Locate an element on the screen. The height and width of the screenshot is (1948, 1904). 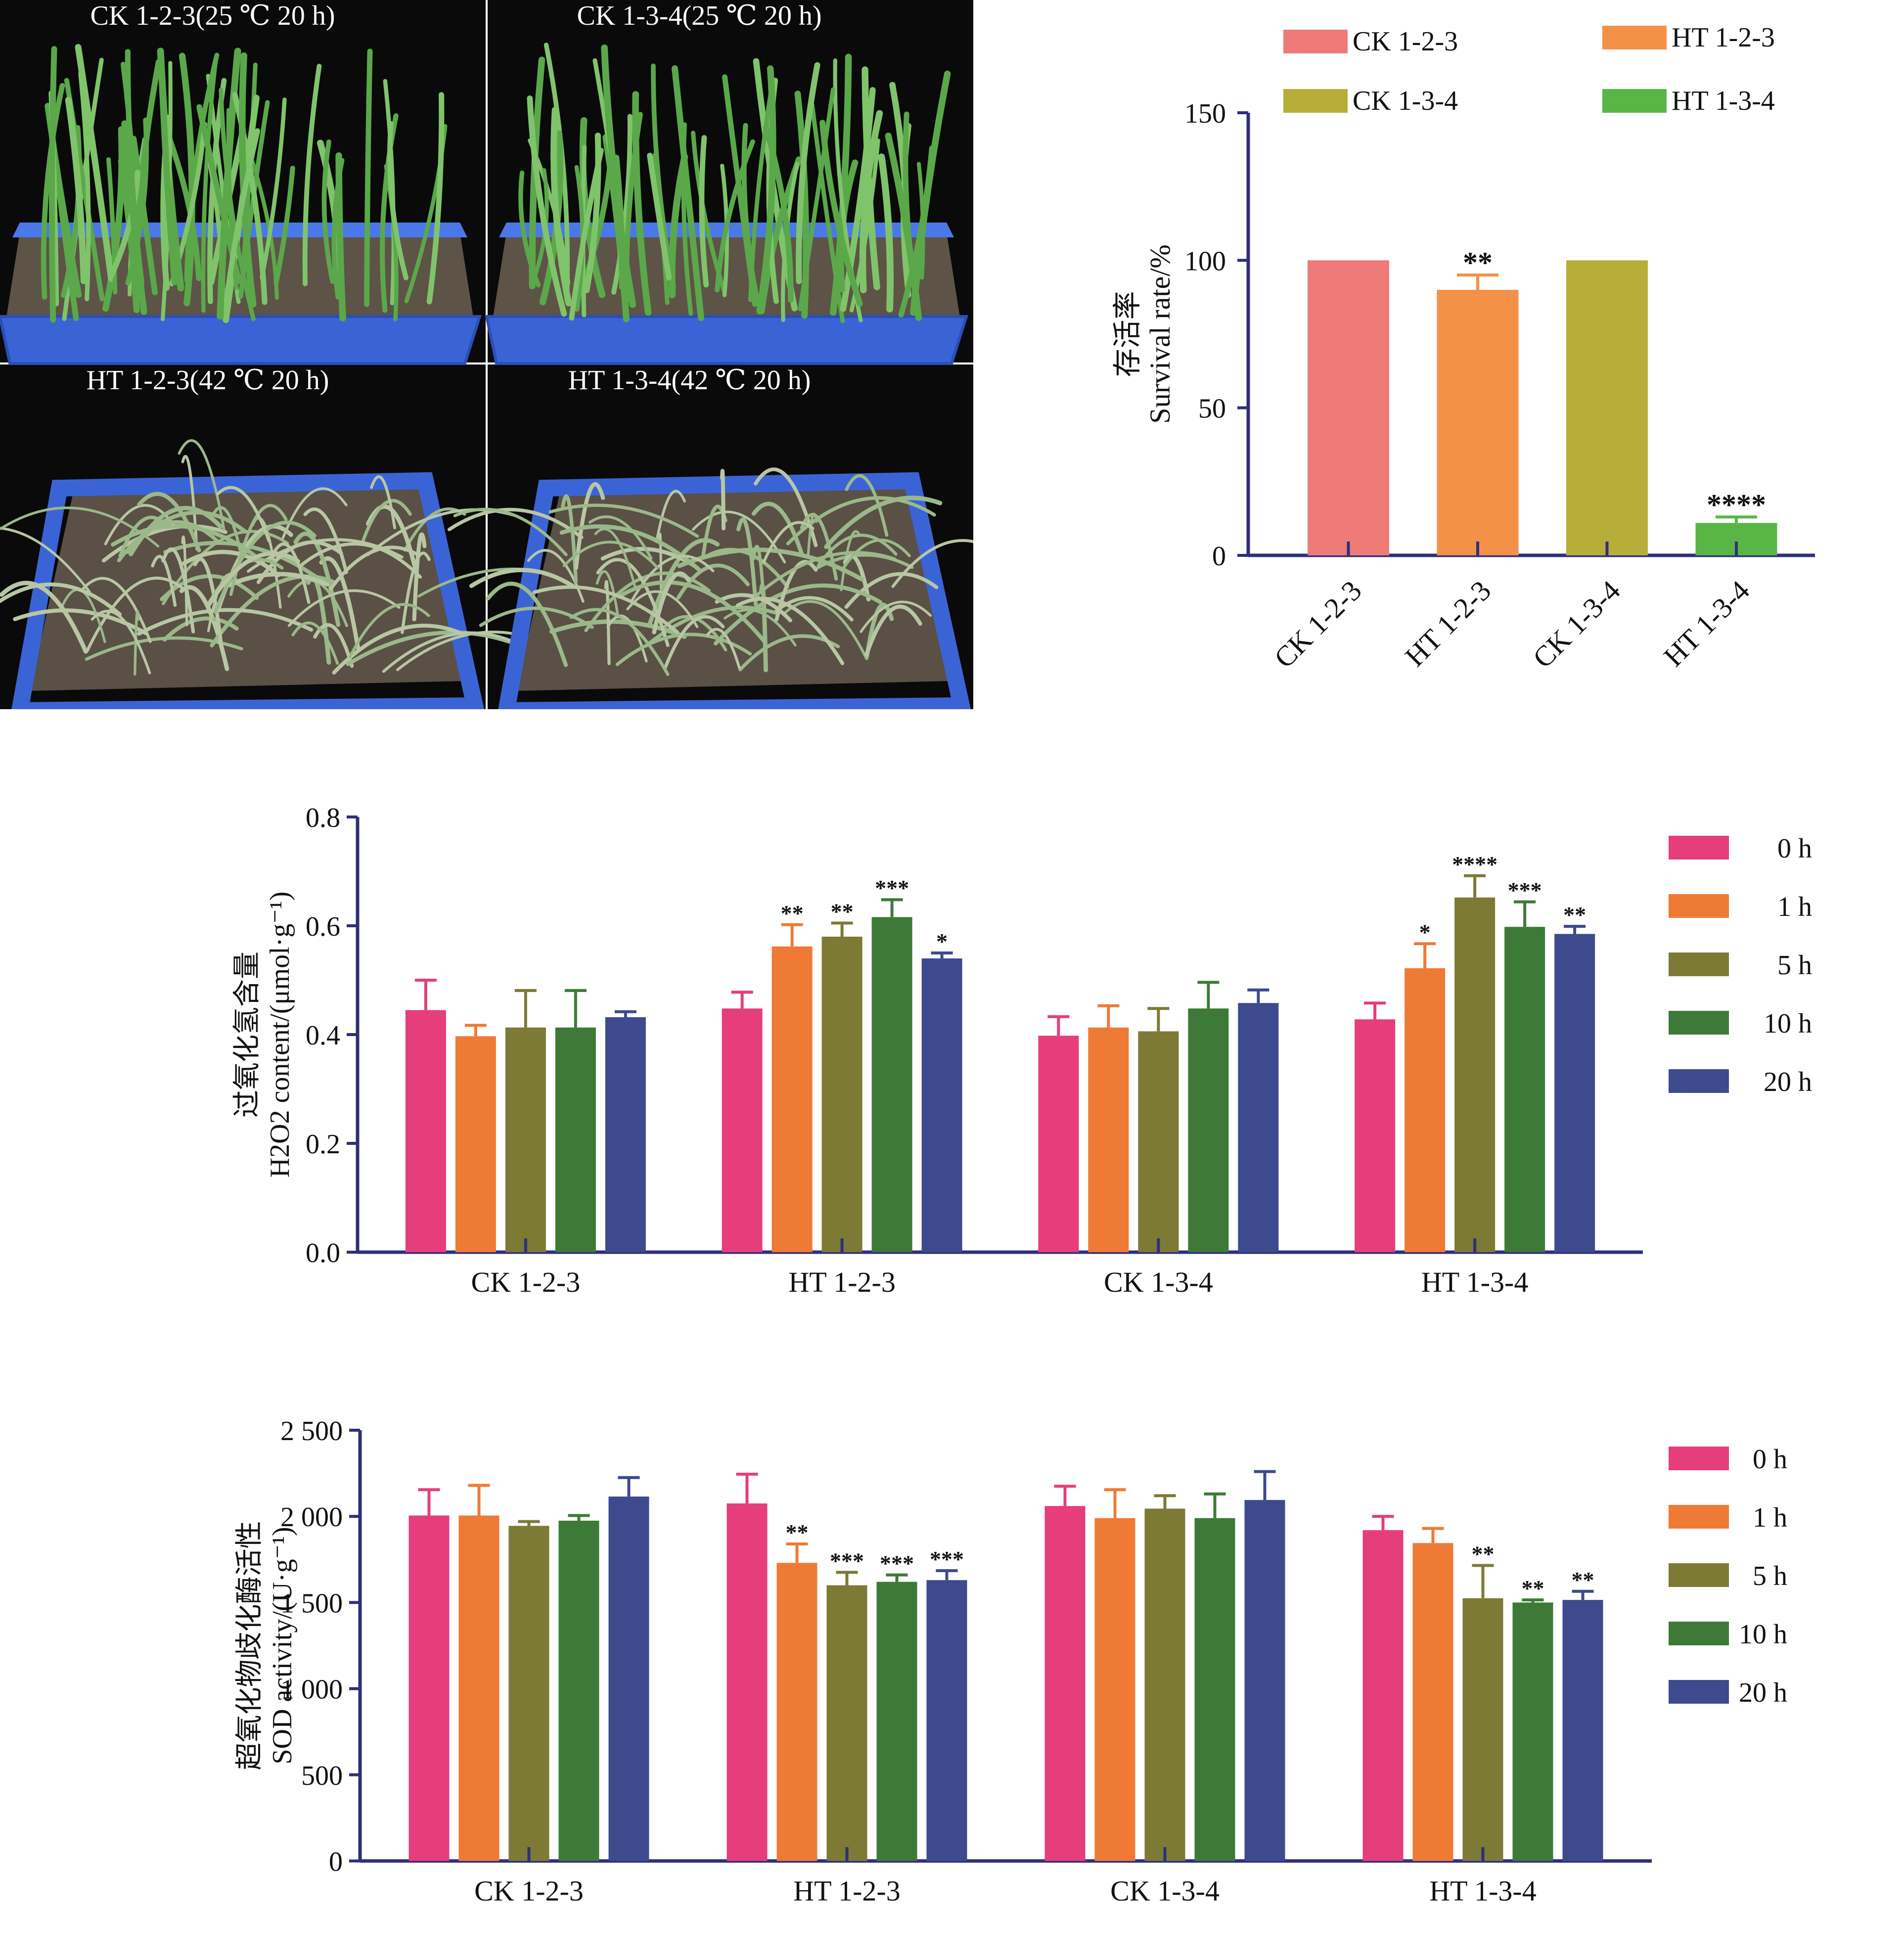
y-tick-label: 1 500 is located at coordinates (311, 1603).